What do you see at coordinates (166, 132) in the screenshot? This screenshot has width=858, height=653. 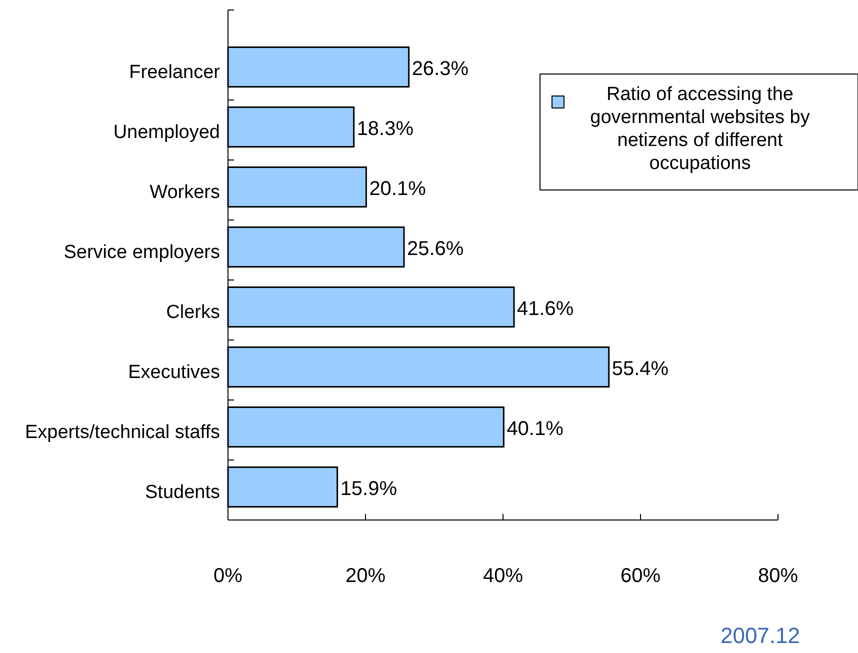 I see `y-tick-label: Unemployed` at bounding box center [166, 132].